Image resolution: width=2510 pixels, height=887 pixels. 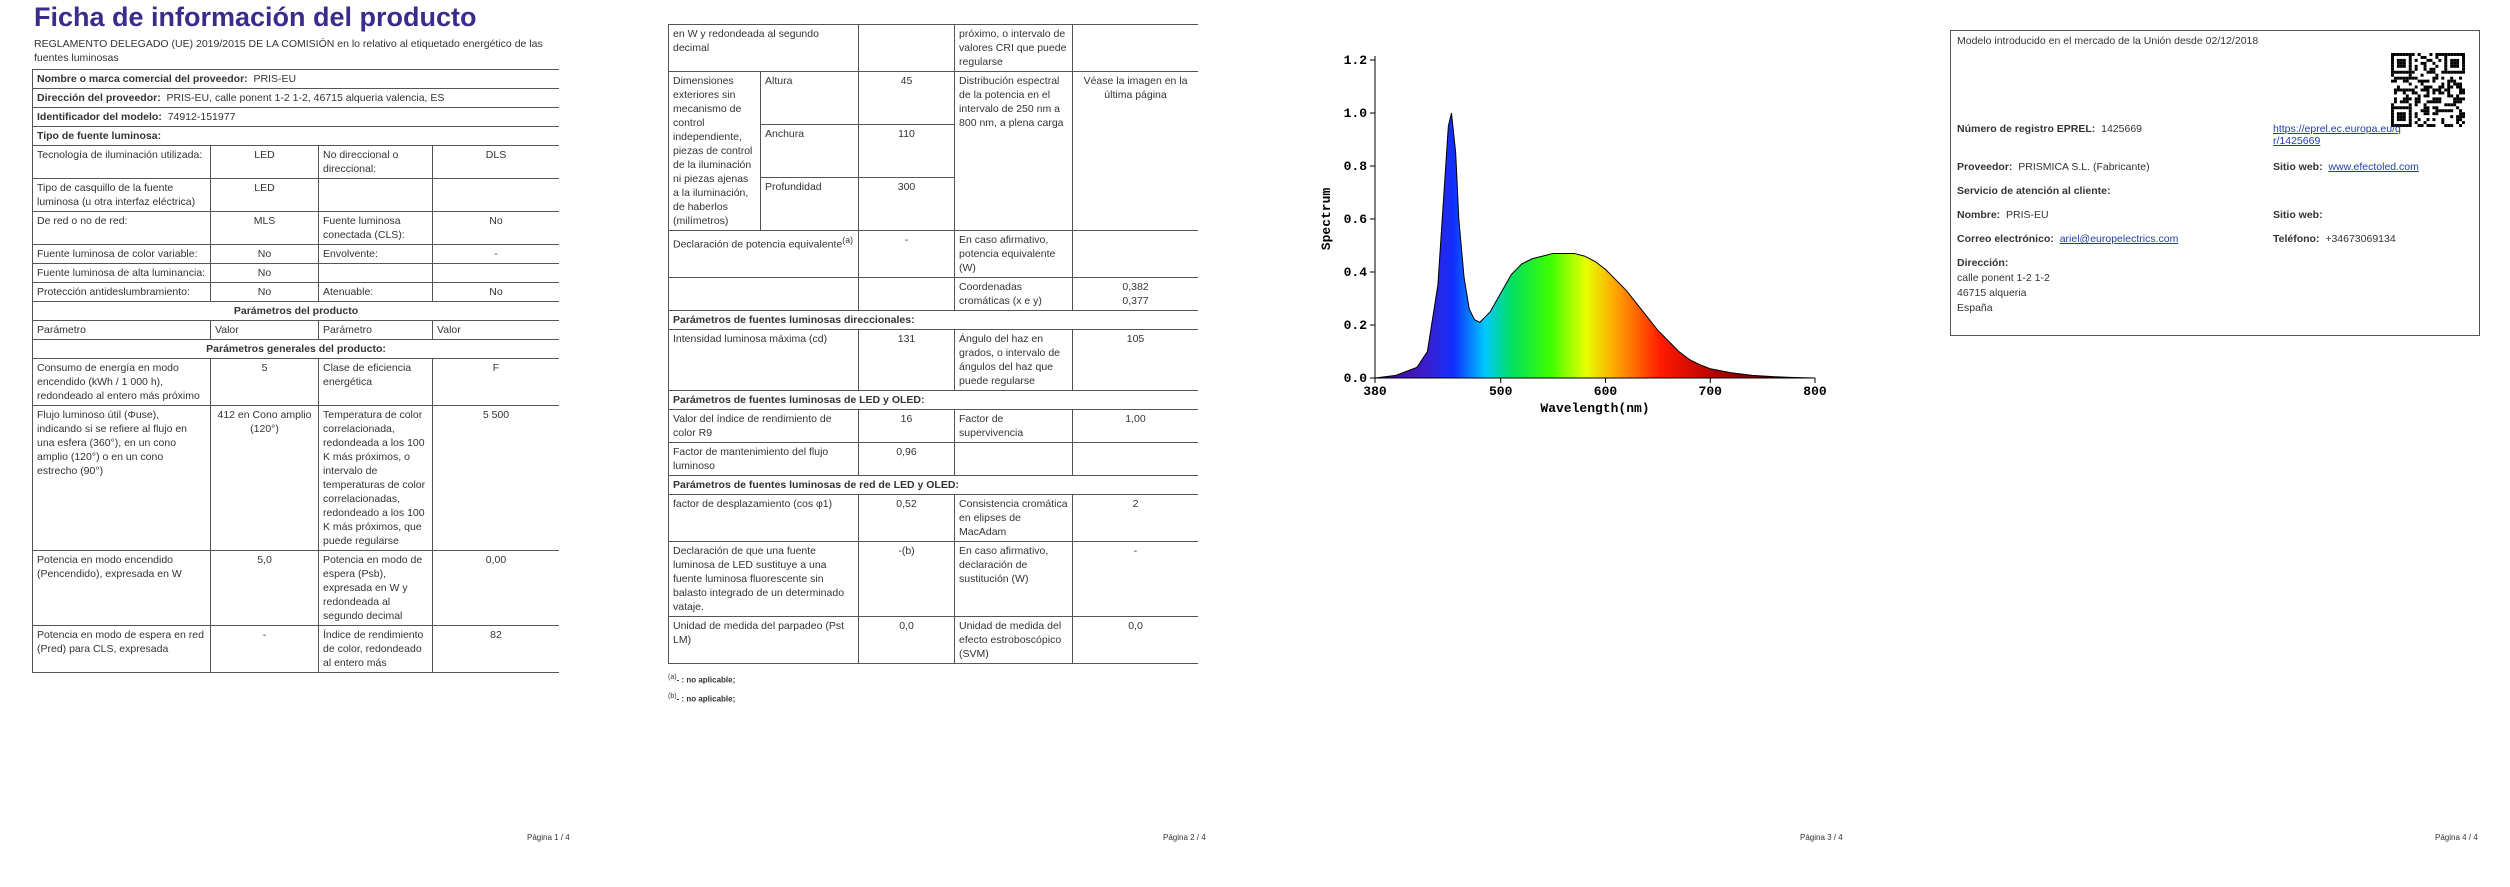 I want to click on table-cell: Unidad de medida del parpadeo (Pst LM), so click(x=764, y=640).